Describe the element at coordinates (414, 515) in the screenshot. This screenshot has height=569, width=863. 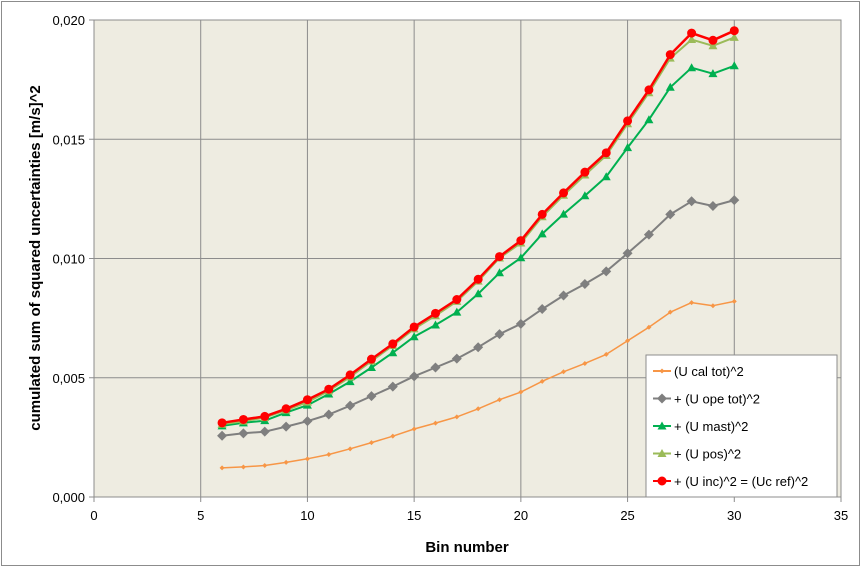
I see `x-tick-label: 15` at that location.